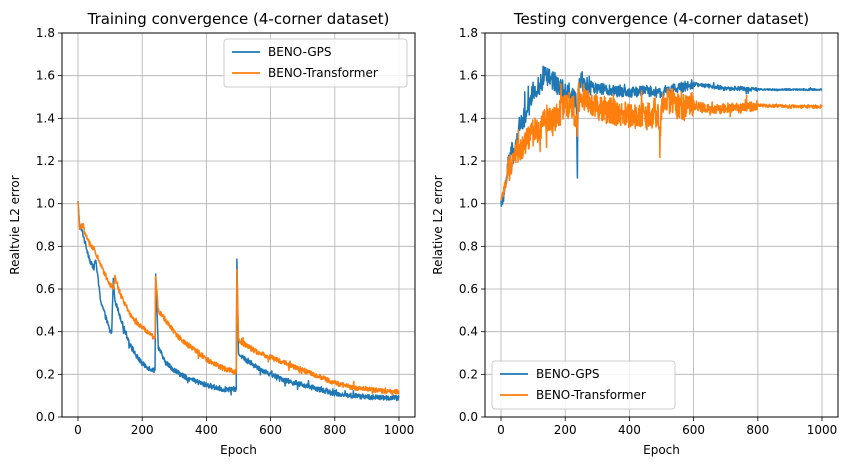  I want to click on testing-series-line-beno-transformer, so click(661, 141).